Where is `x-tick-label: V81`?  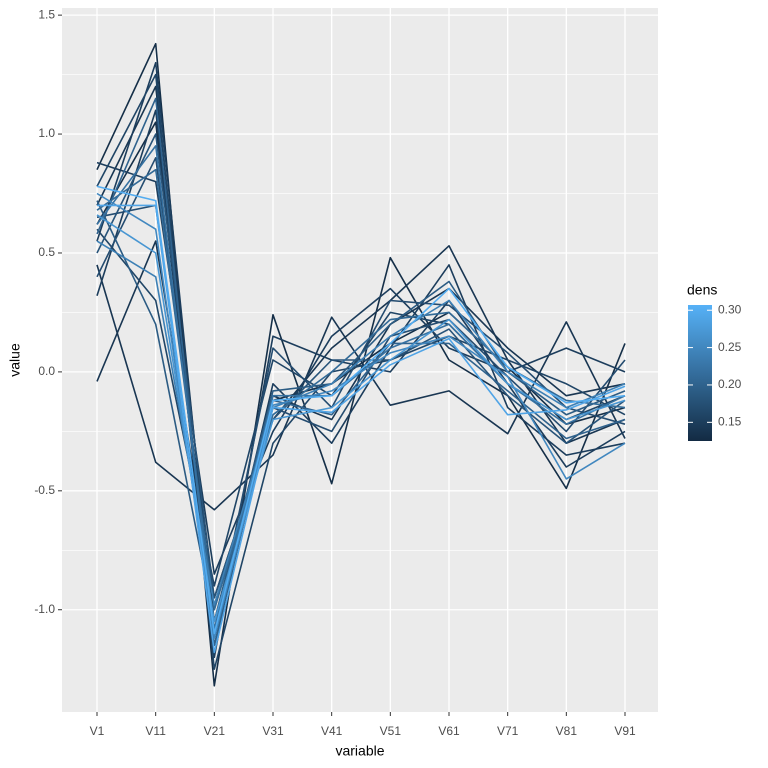 x-tick-label: V81 is located at coordinates (567, 731).